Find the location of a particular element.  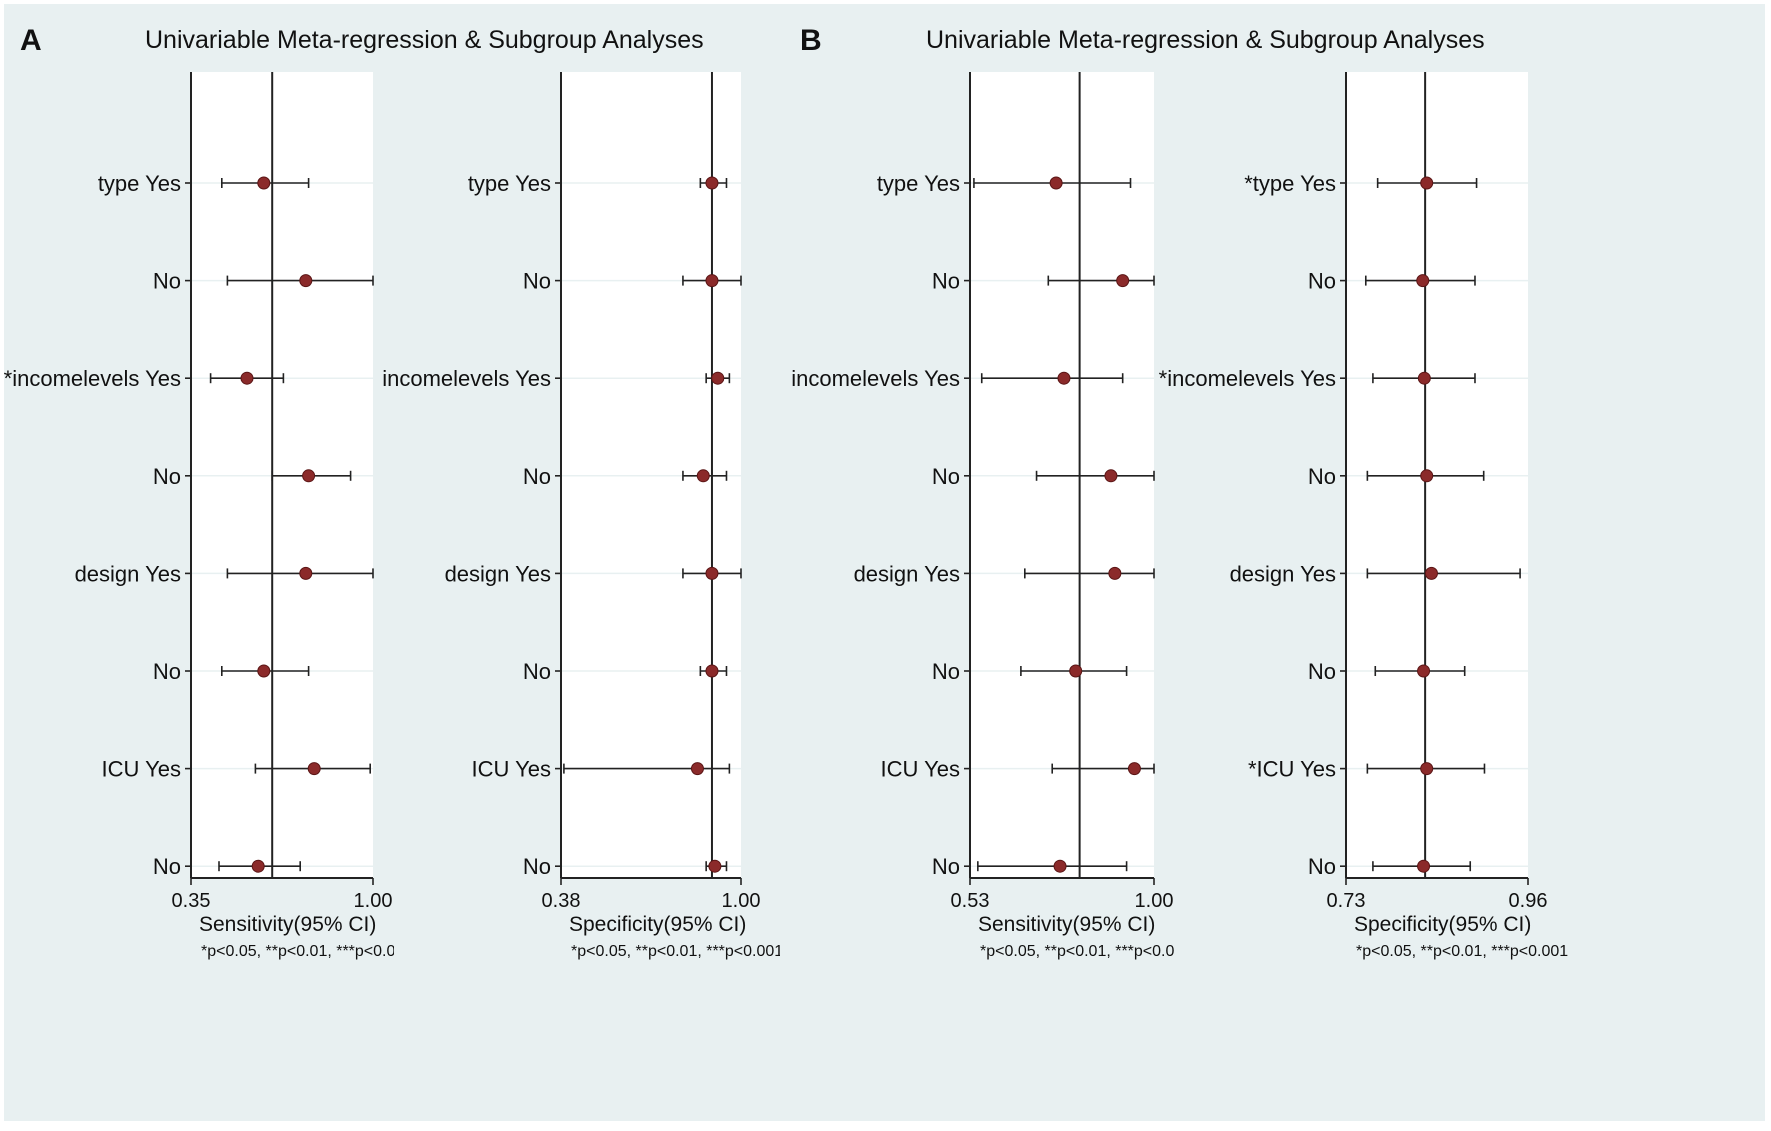

row-label: *ICU Yes is located at coordinates (1292, 769).